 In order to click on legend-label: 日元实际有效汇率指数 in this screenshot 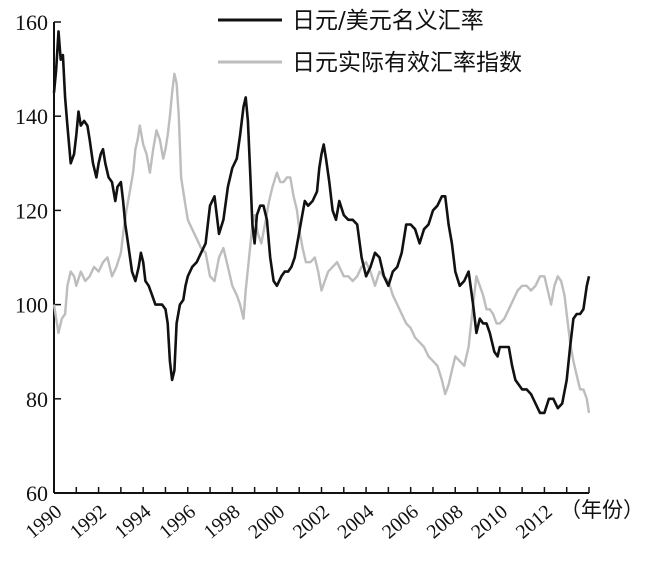, I will do `click(407, 63)`.